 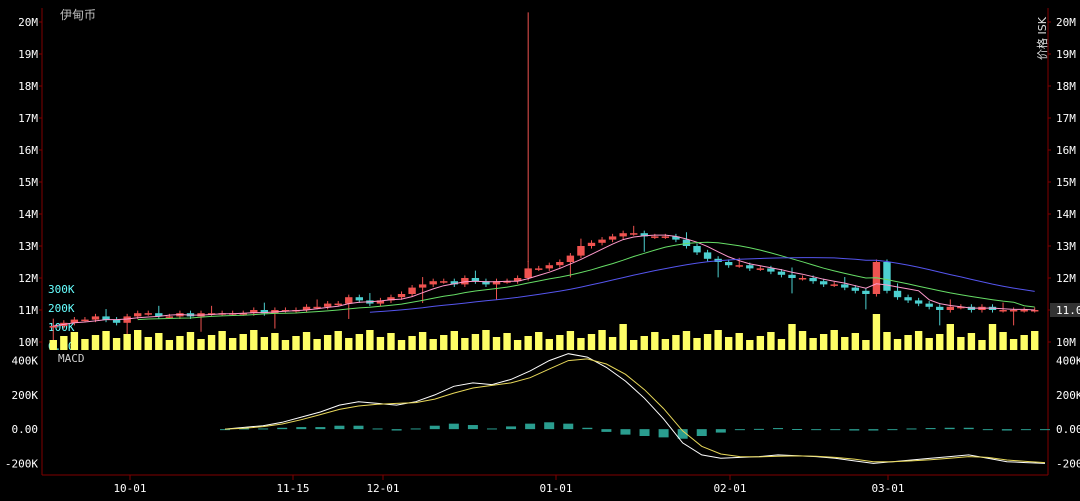 What do you see at coordinates (25, 361) in the screenshot?
I see `macd-tick-label-left: 400K` at bounding box center [25, 361].